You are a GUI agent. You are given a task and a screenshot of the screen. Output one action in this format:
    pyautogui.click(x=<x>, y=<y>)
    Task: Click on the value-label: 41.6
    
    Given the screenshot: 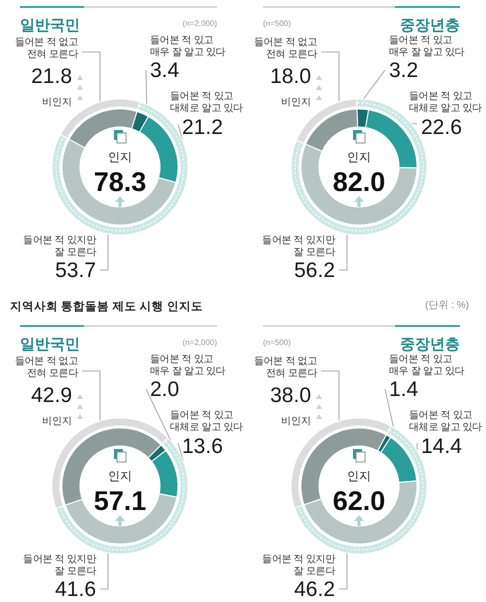 What is the action you would take?
    pyautogui.click(x=75, y=589)
    